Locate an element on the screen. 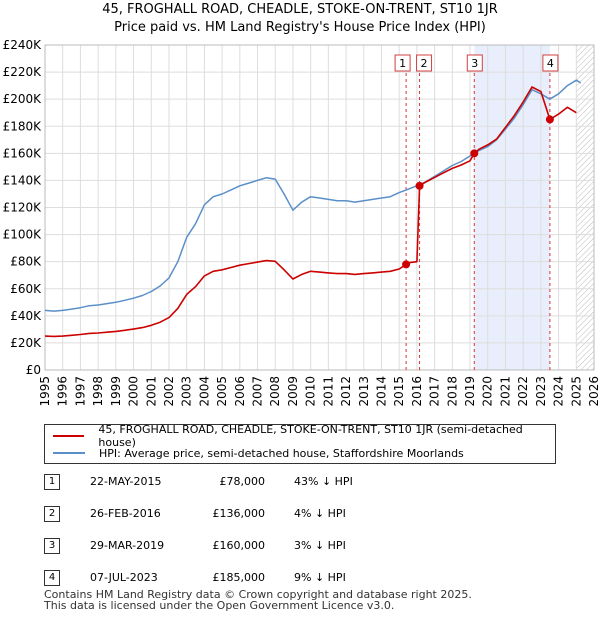 This screenshot has width=600, height=620. x-tick-label: 2019 is located at coordinates (470, 391).